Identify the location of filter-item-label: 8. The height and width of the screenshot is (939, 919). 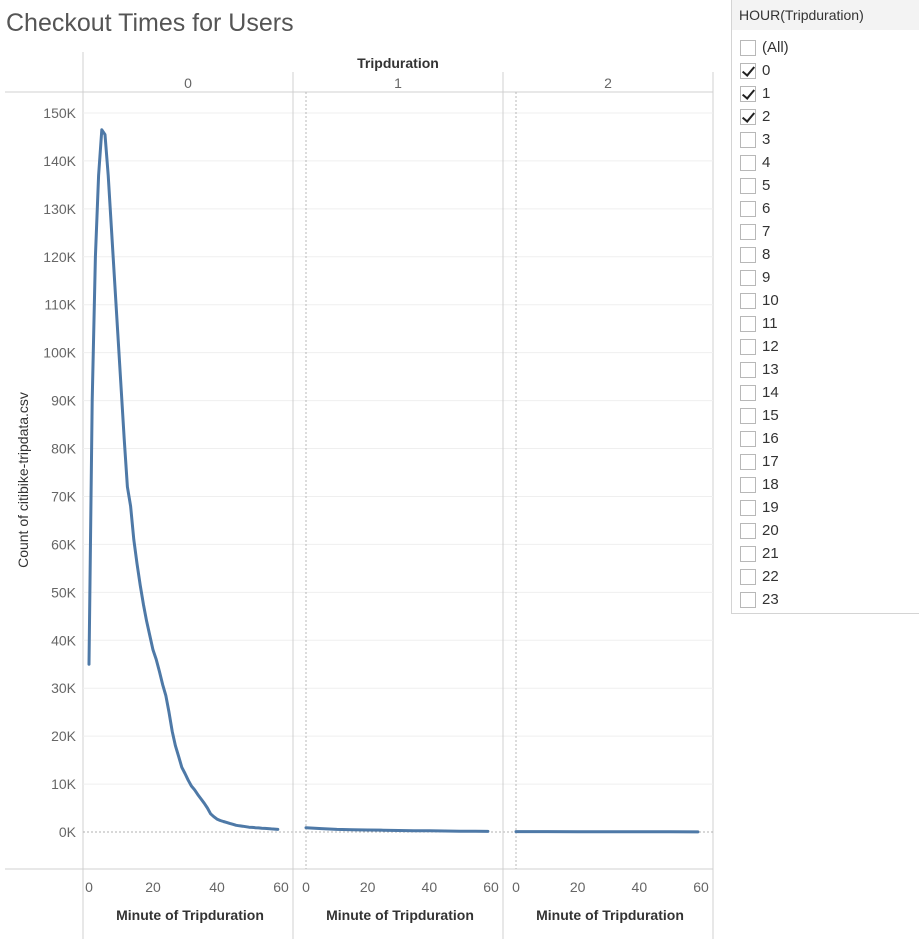
(766, 254).